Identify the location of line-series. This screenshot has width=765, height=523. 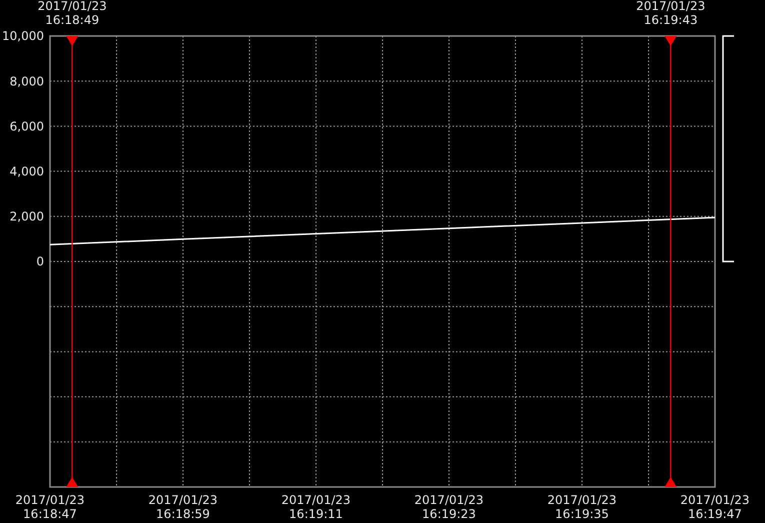
(382, 231).